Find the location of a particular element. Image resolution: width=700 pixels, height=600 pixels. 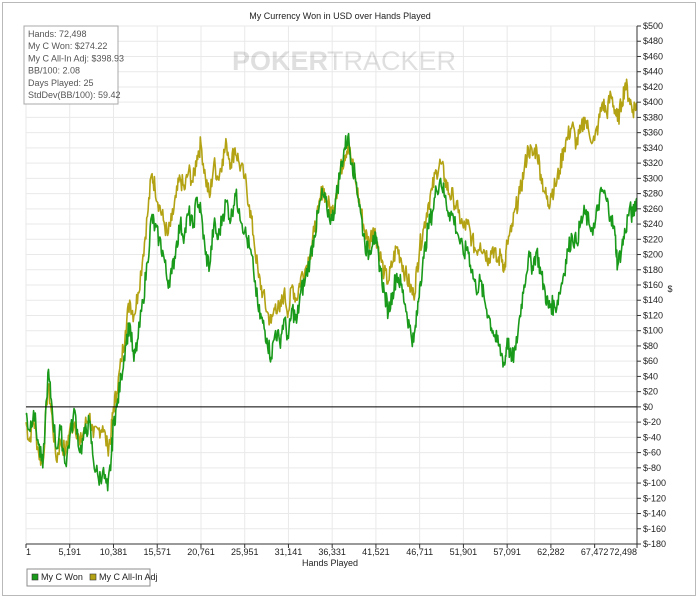

y-tick-label: $260 is located at coordinates (653, 209).